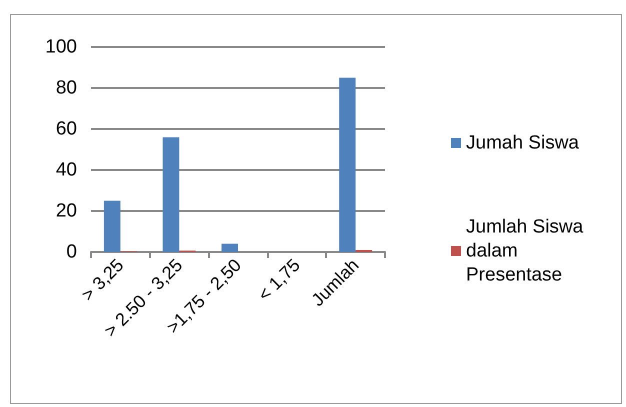 This screenshot has width=626, height=407. I want to click on y-tick-label: 100, so click(61, 47).